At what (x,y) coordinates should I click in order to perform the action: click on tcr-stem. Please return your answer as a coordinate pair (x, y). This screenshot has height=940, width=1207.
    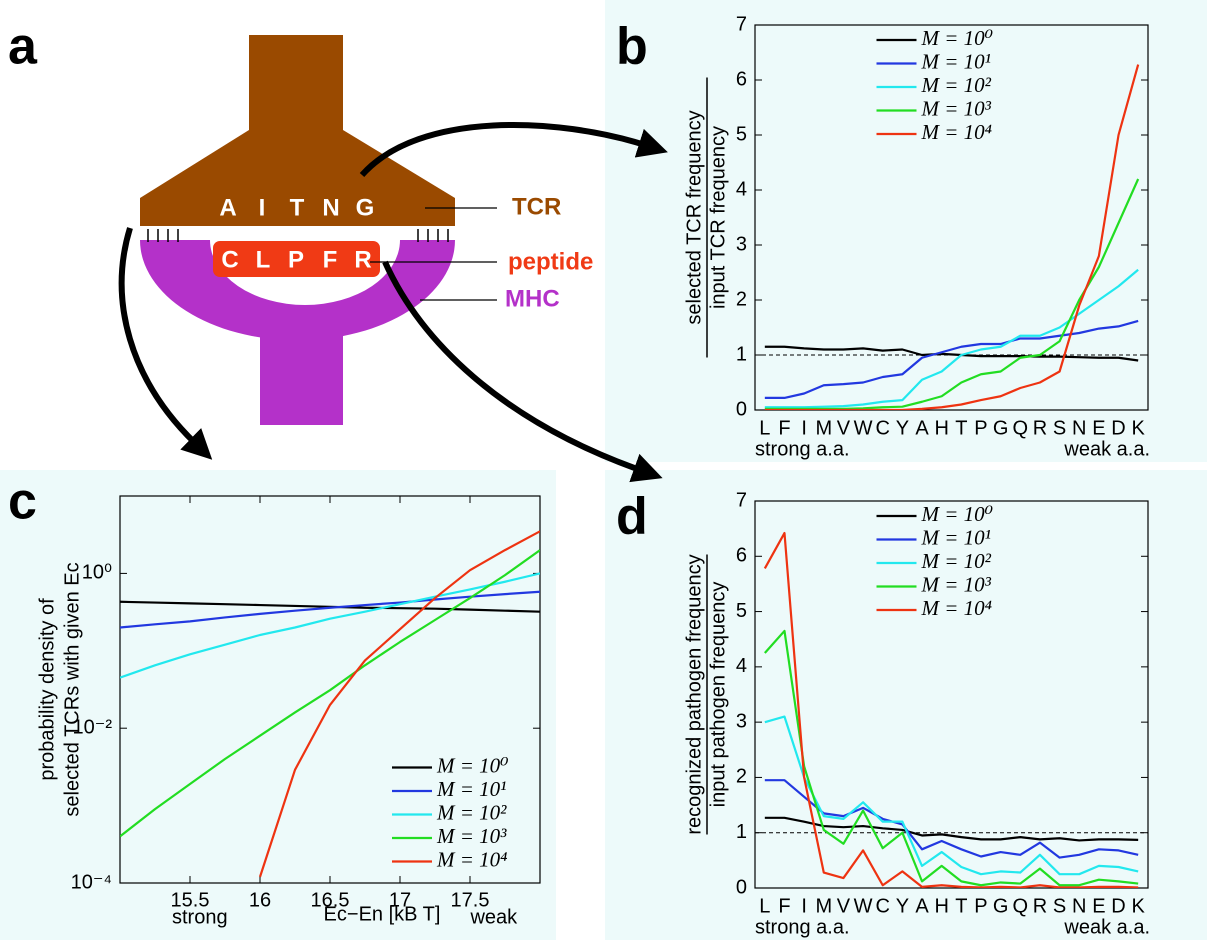
    Looking at the image, I should click on (296, 85).